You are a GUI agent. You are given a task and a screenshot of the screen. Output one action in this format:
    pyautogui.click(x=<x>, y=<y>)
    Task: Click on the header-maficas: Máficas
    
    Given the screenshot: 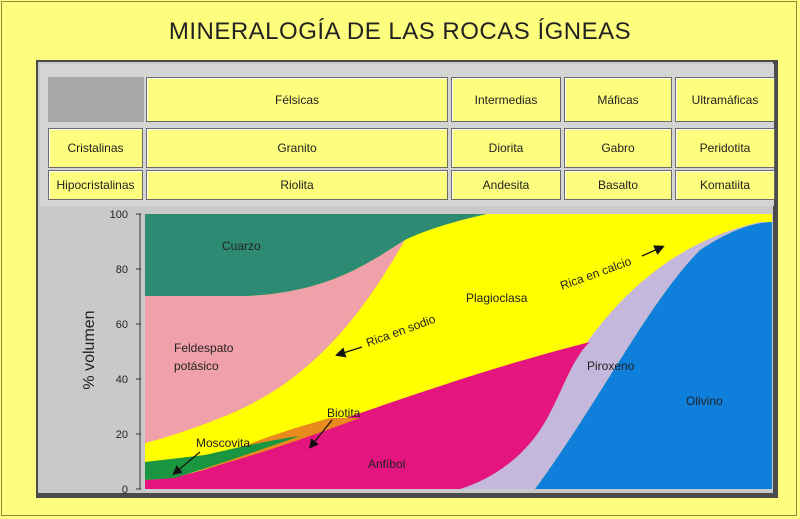 What is the action you would take?
    pyautogui.click(x=618, y=99)
    